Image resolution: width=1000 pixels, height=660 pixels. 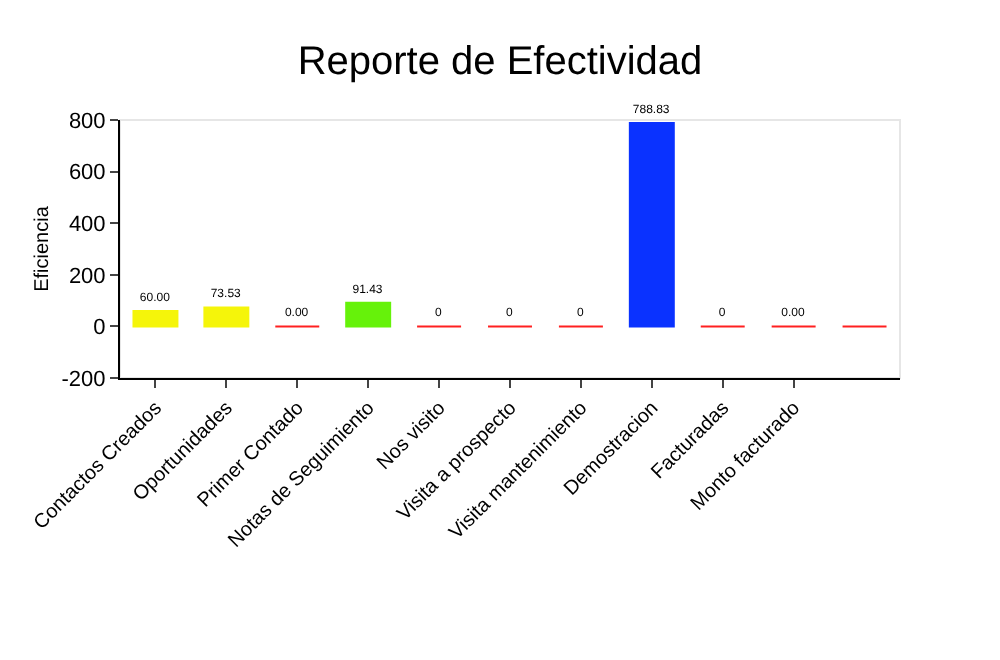 I want to click on y-tick-label: 800, so click(x=87, y=121).